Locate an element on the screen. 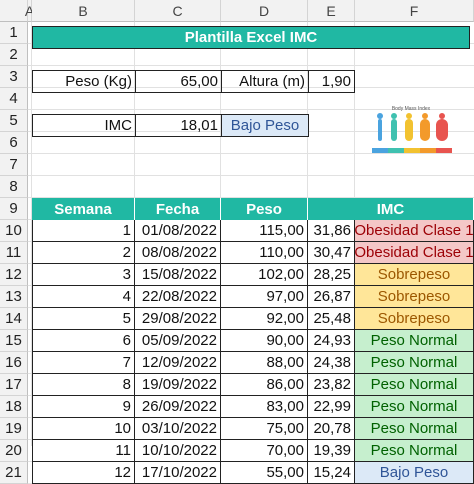 The width and height of the screenshot is (474, 484). table-cell-peso: 70,00 is located at coordinates (264, 451).